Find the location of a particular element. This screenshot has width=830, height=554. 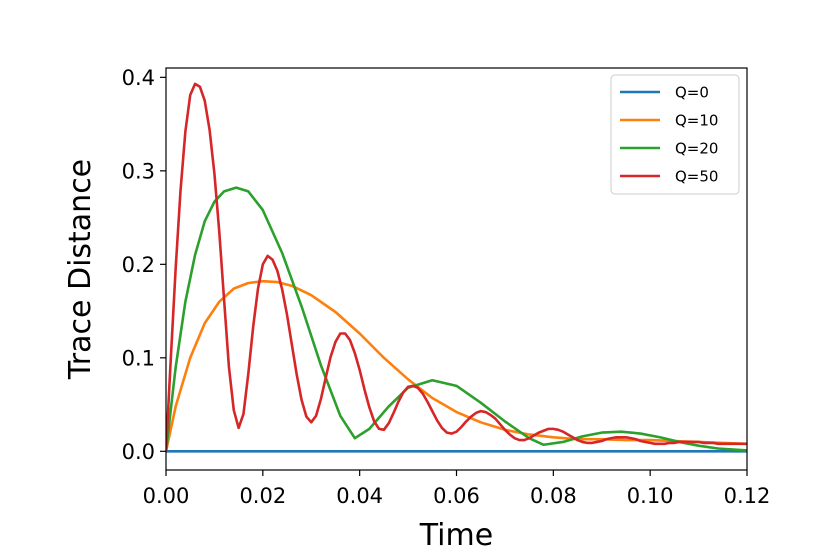

x-tick-label: 0.02 is located at coordinates (262, 496).